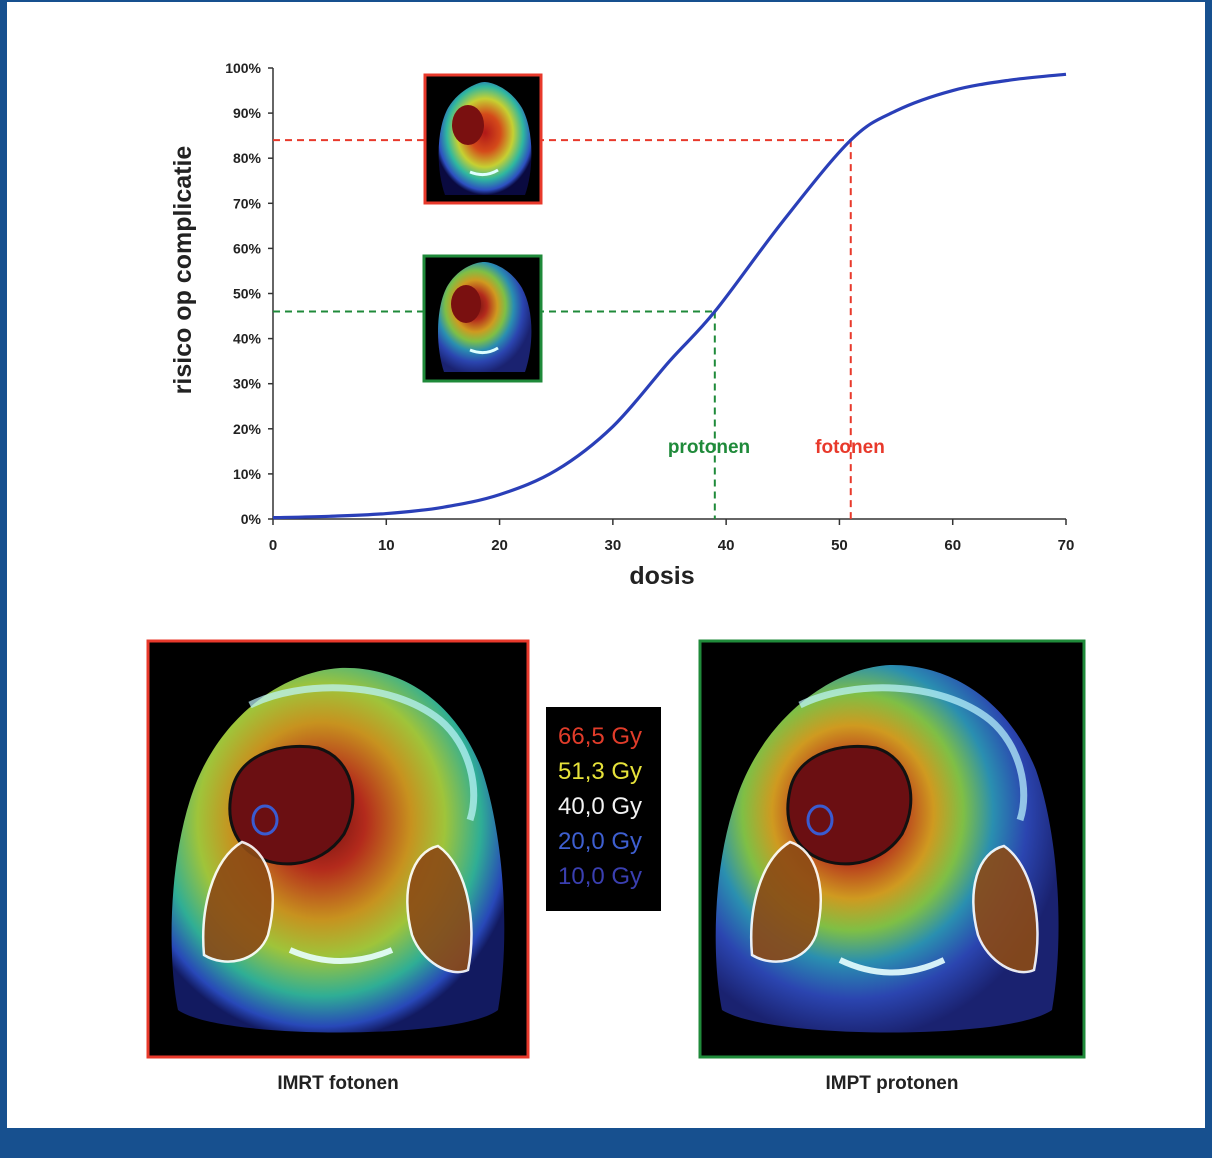  Describe the element at coordinates (482, 318) in the screenshot. I see `proton-thumbnail` at that location.